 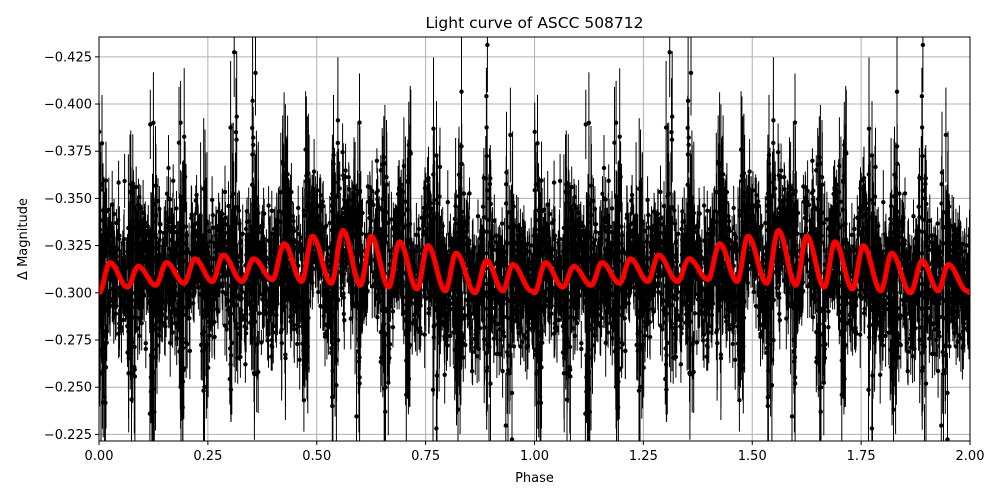 I want to click on y-tick-label: −0.250, so click(x=68, y=388).